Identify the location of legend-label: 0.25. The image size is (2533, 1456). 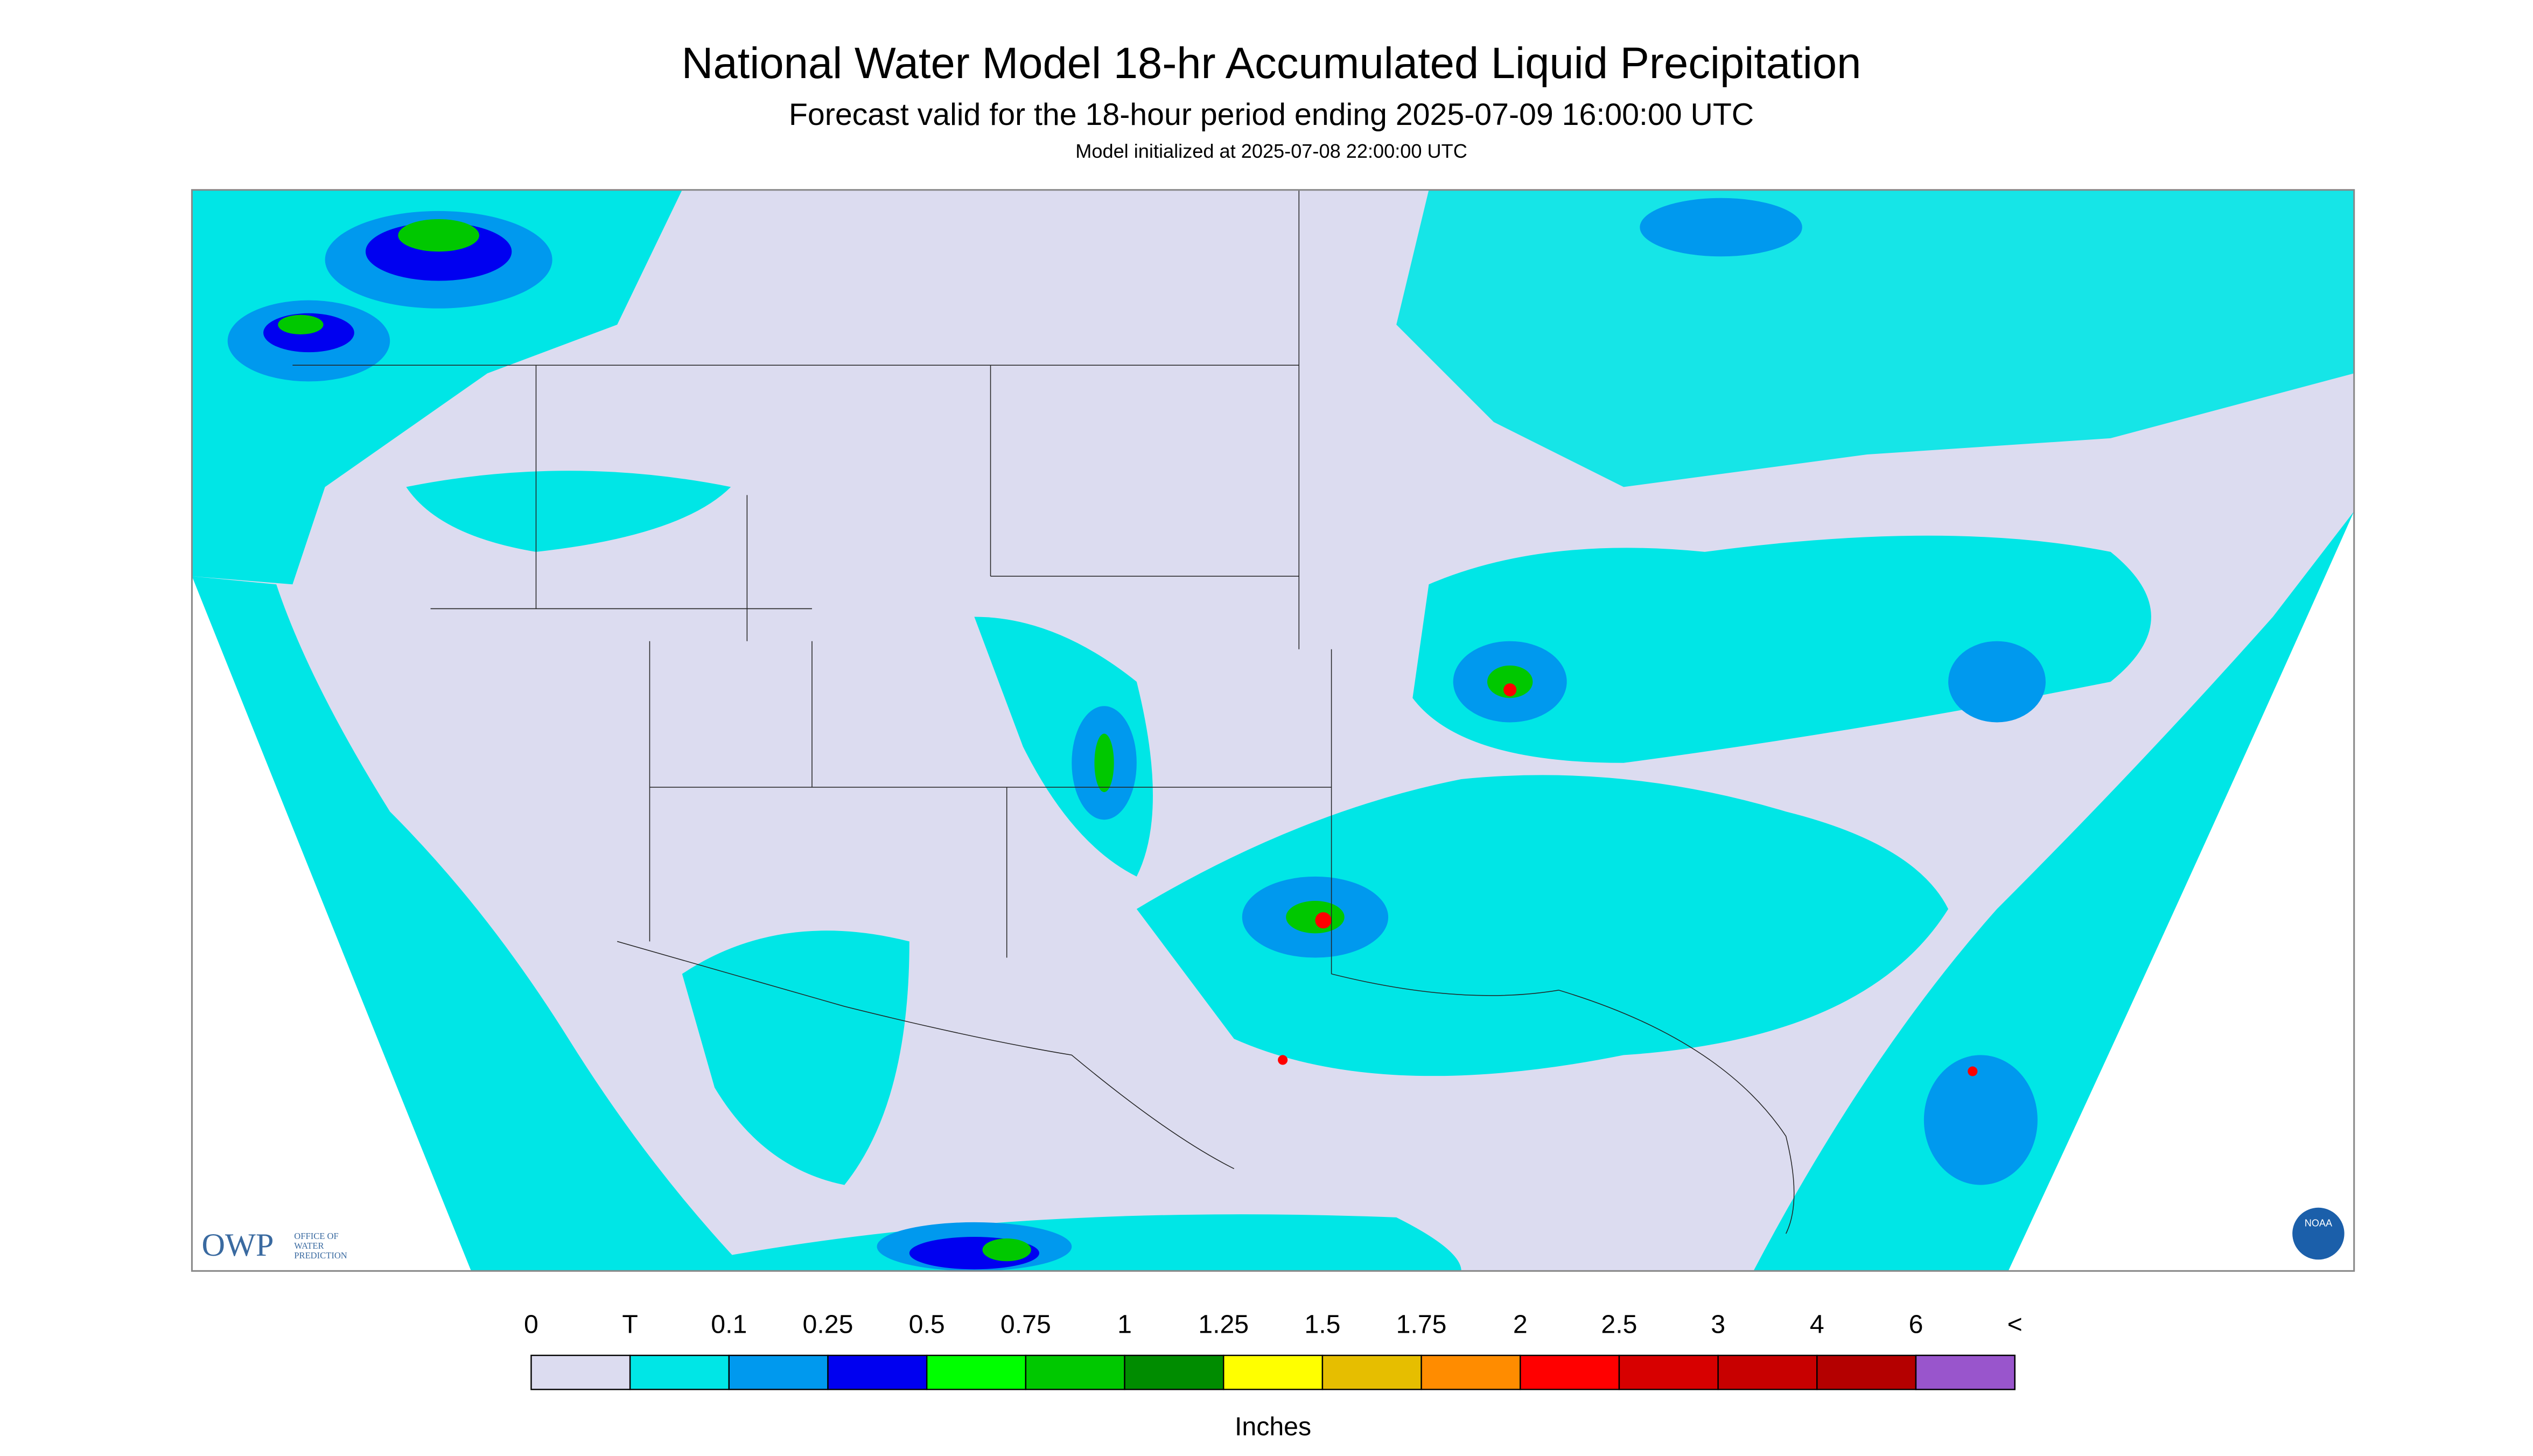
(828, 1324).